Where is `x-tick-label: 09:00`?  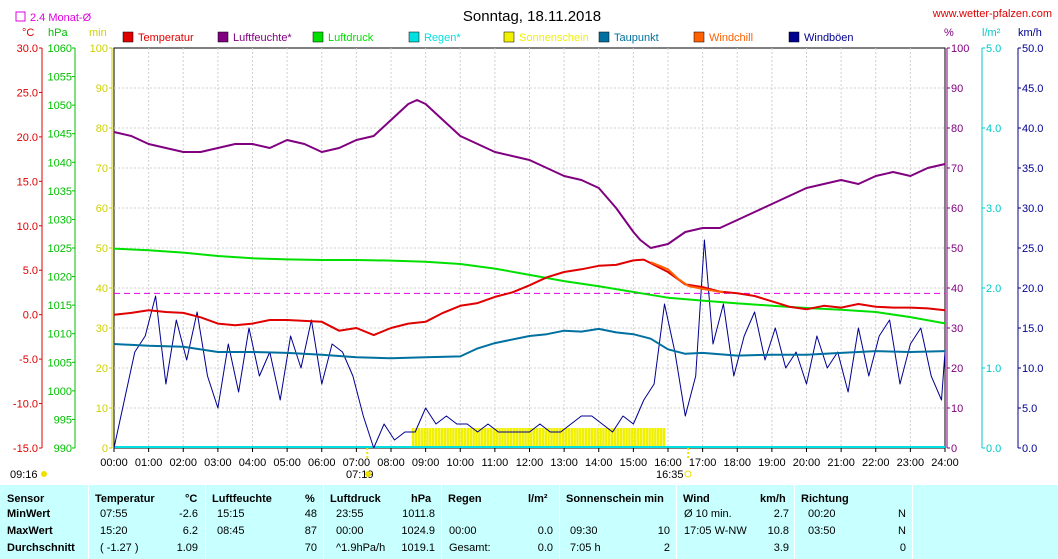 x-tick-label: 09:00 is located at coordinates (426, 463).